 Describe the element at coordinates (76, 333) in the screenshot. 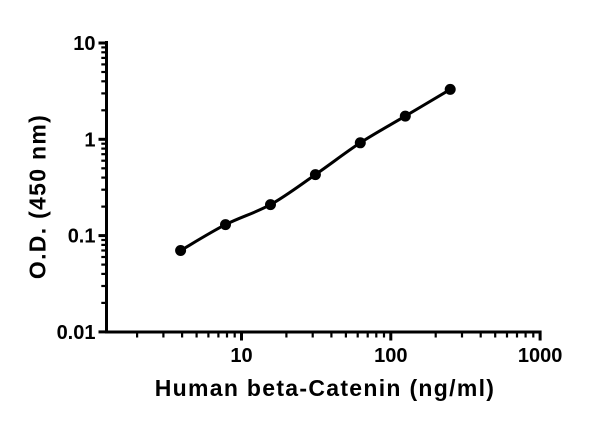

I see `y-tick-label: 0.01` at that location.